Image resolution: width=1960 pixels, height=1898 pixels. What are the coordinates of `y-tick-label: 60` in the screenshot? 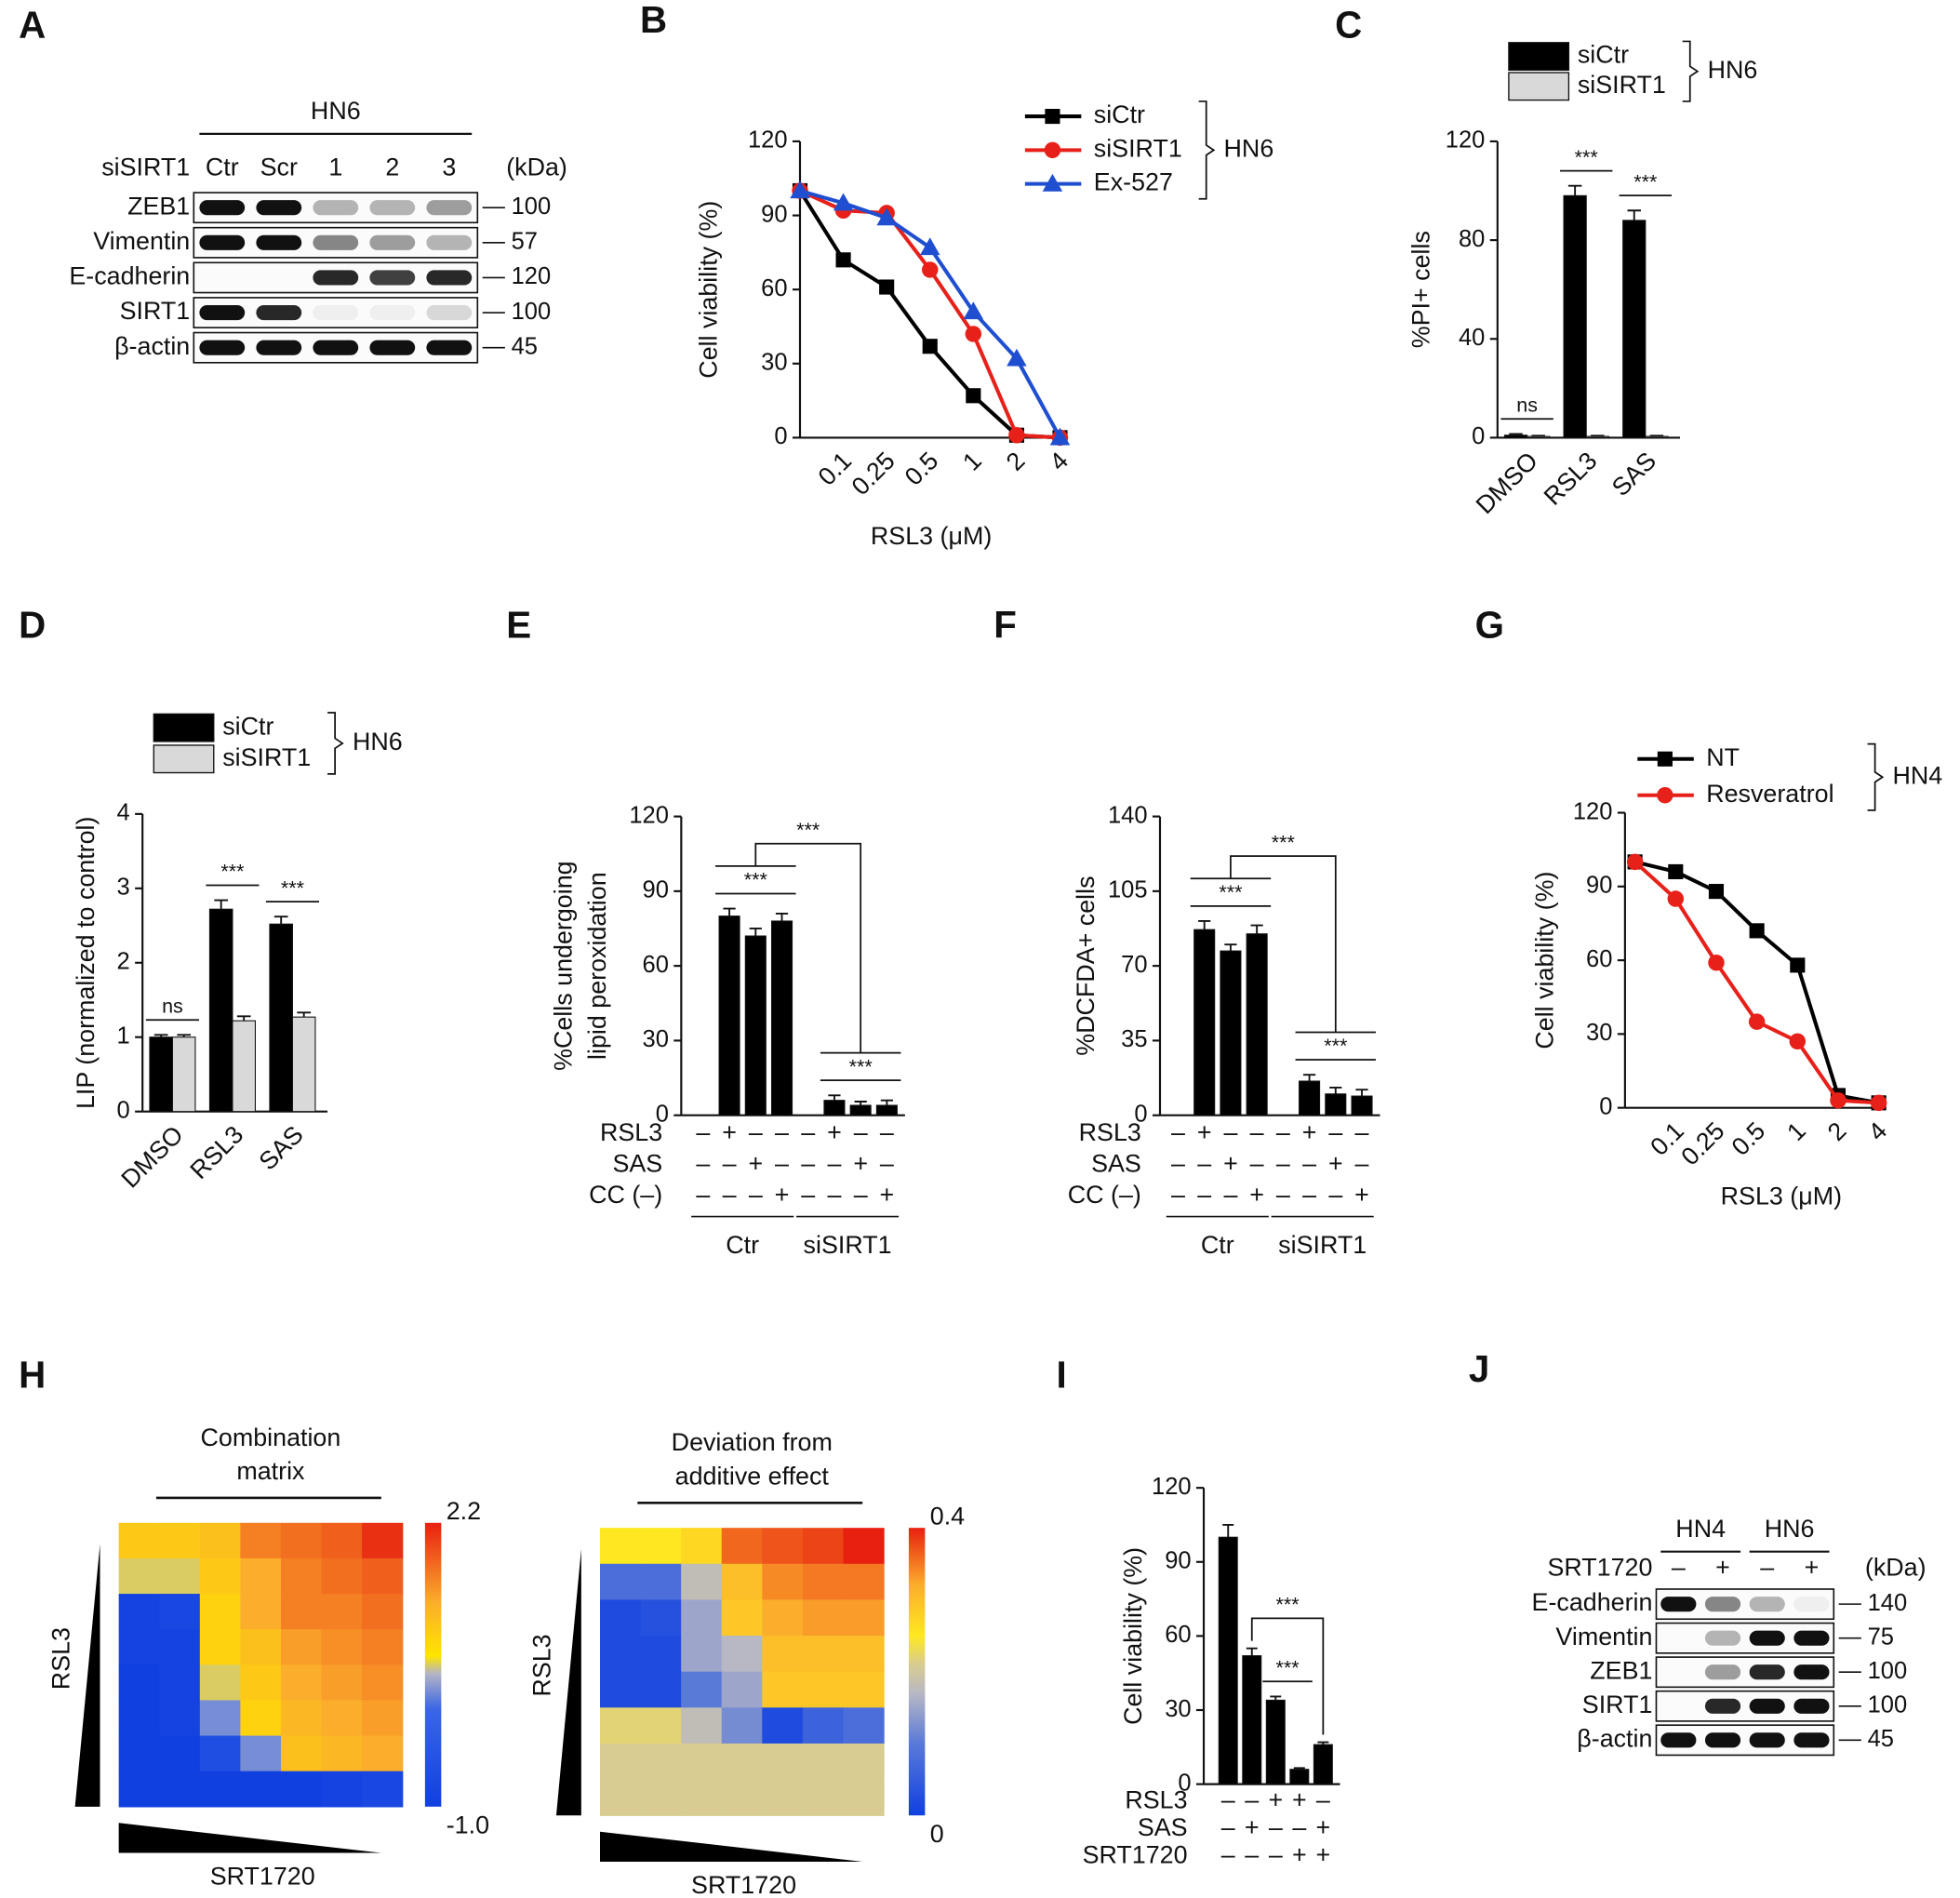 It's located at (1178, 1635).